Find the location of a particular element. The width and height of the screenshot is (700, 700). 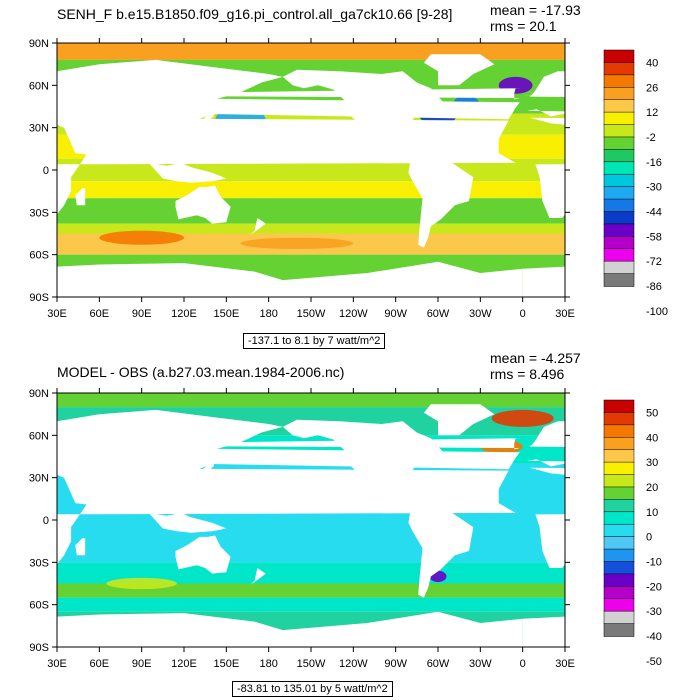

colorbar-label: 30 is located at coordinates (652, 463).